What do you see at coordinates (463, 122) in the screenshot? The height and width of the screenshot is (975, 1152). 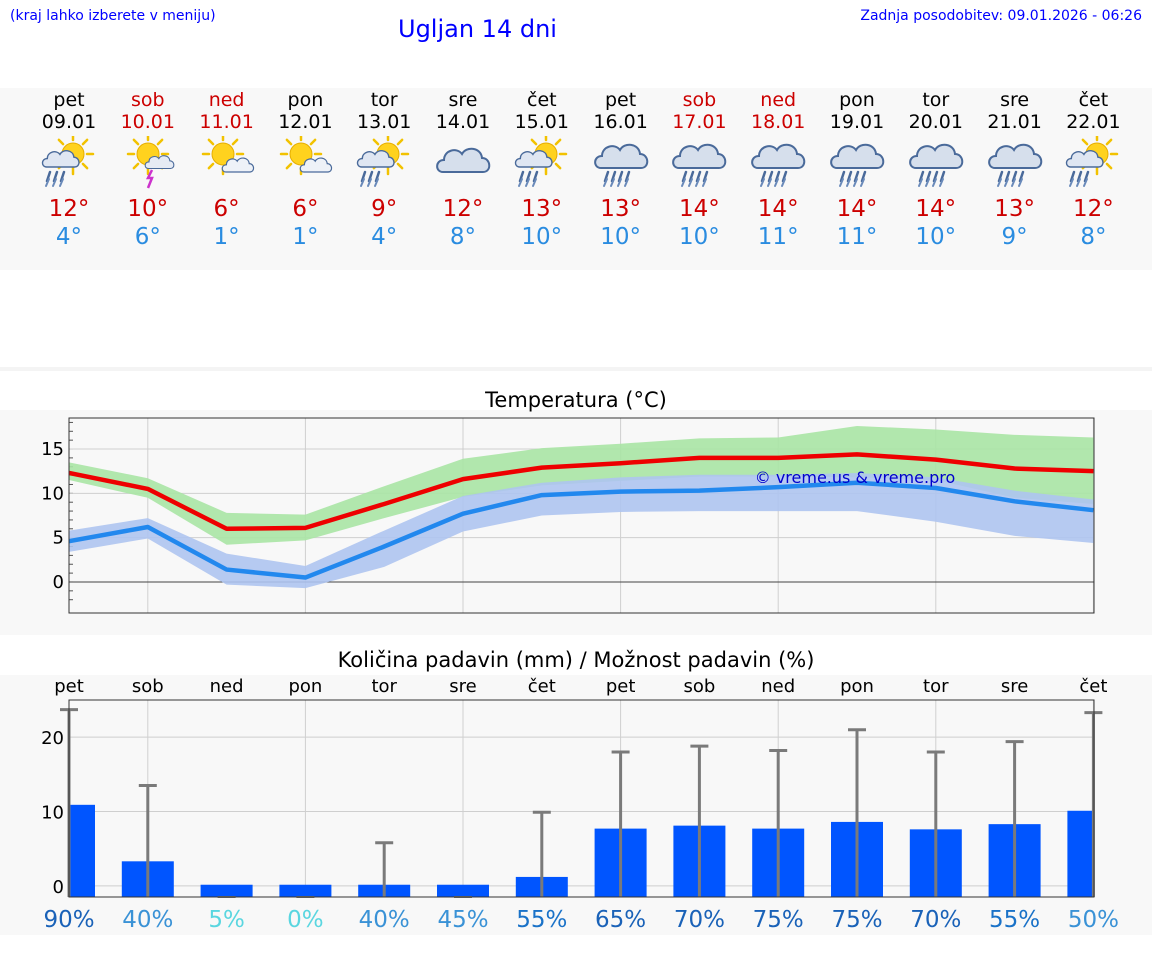 I see `day-date: 14.01` at bounding box center [463, 122].